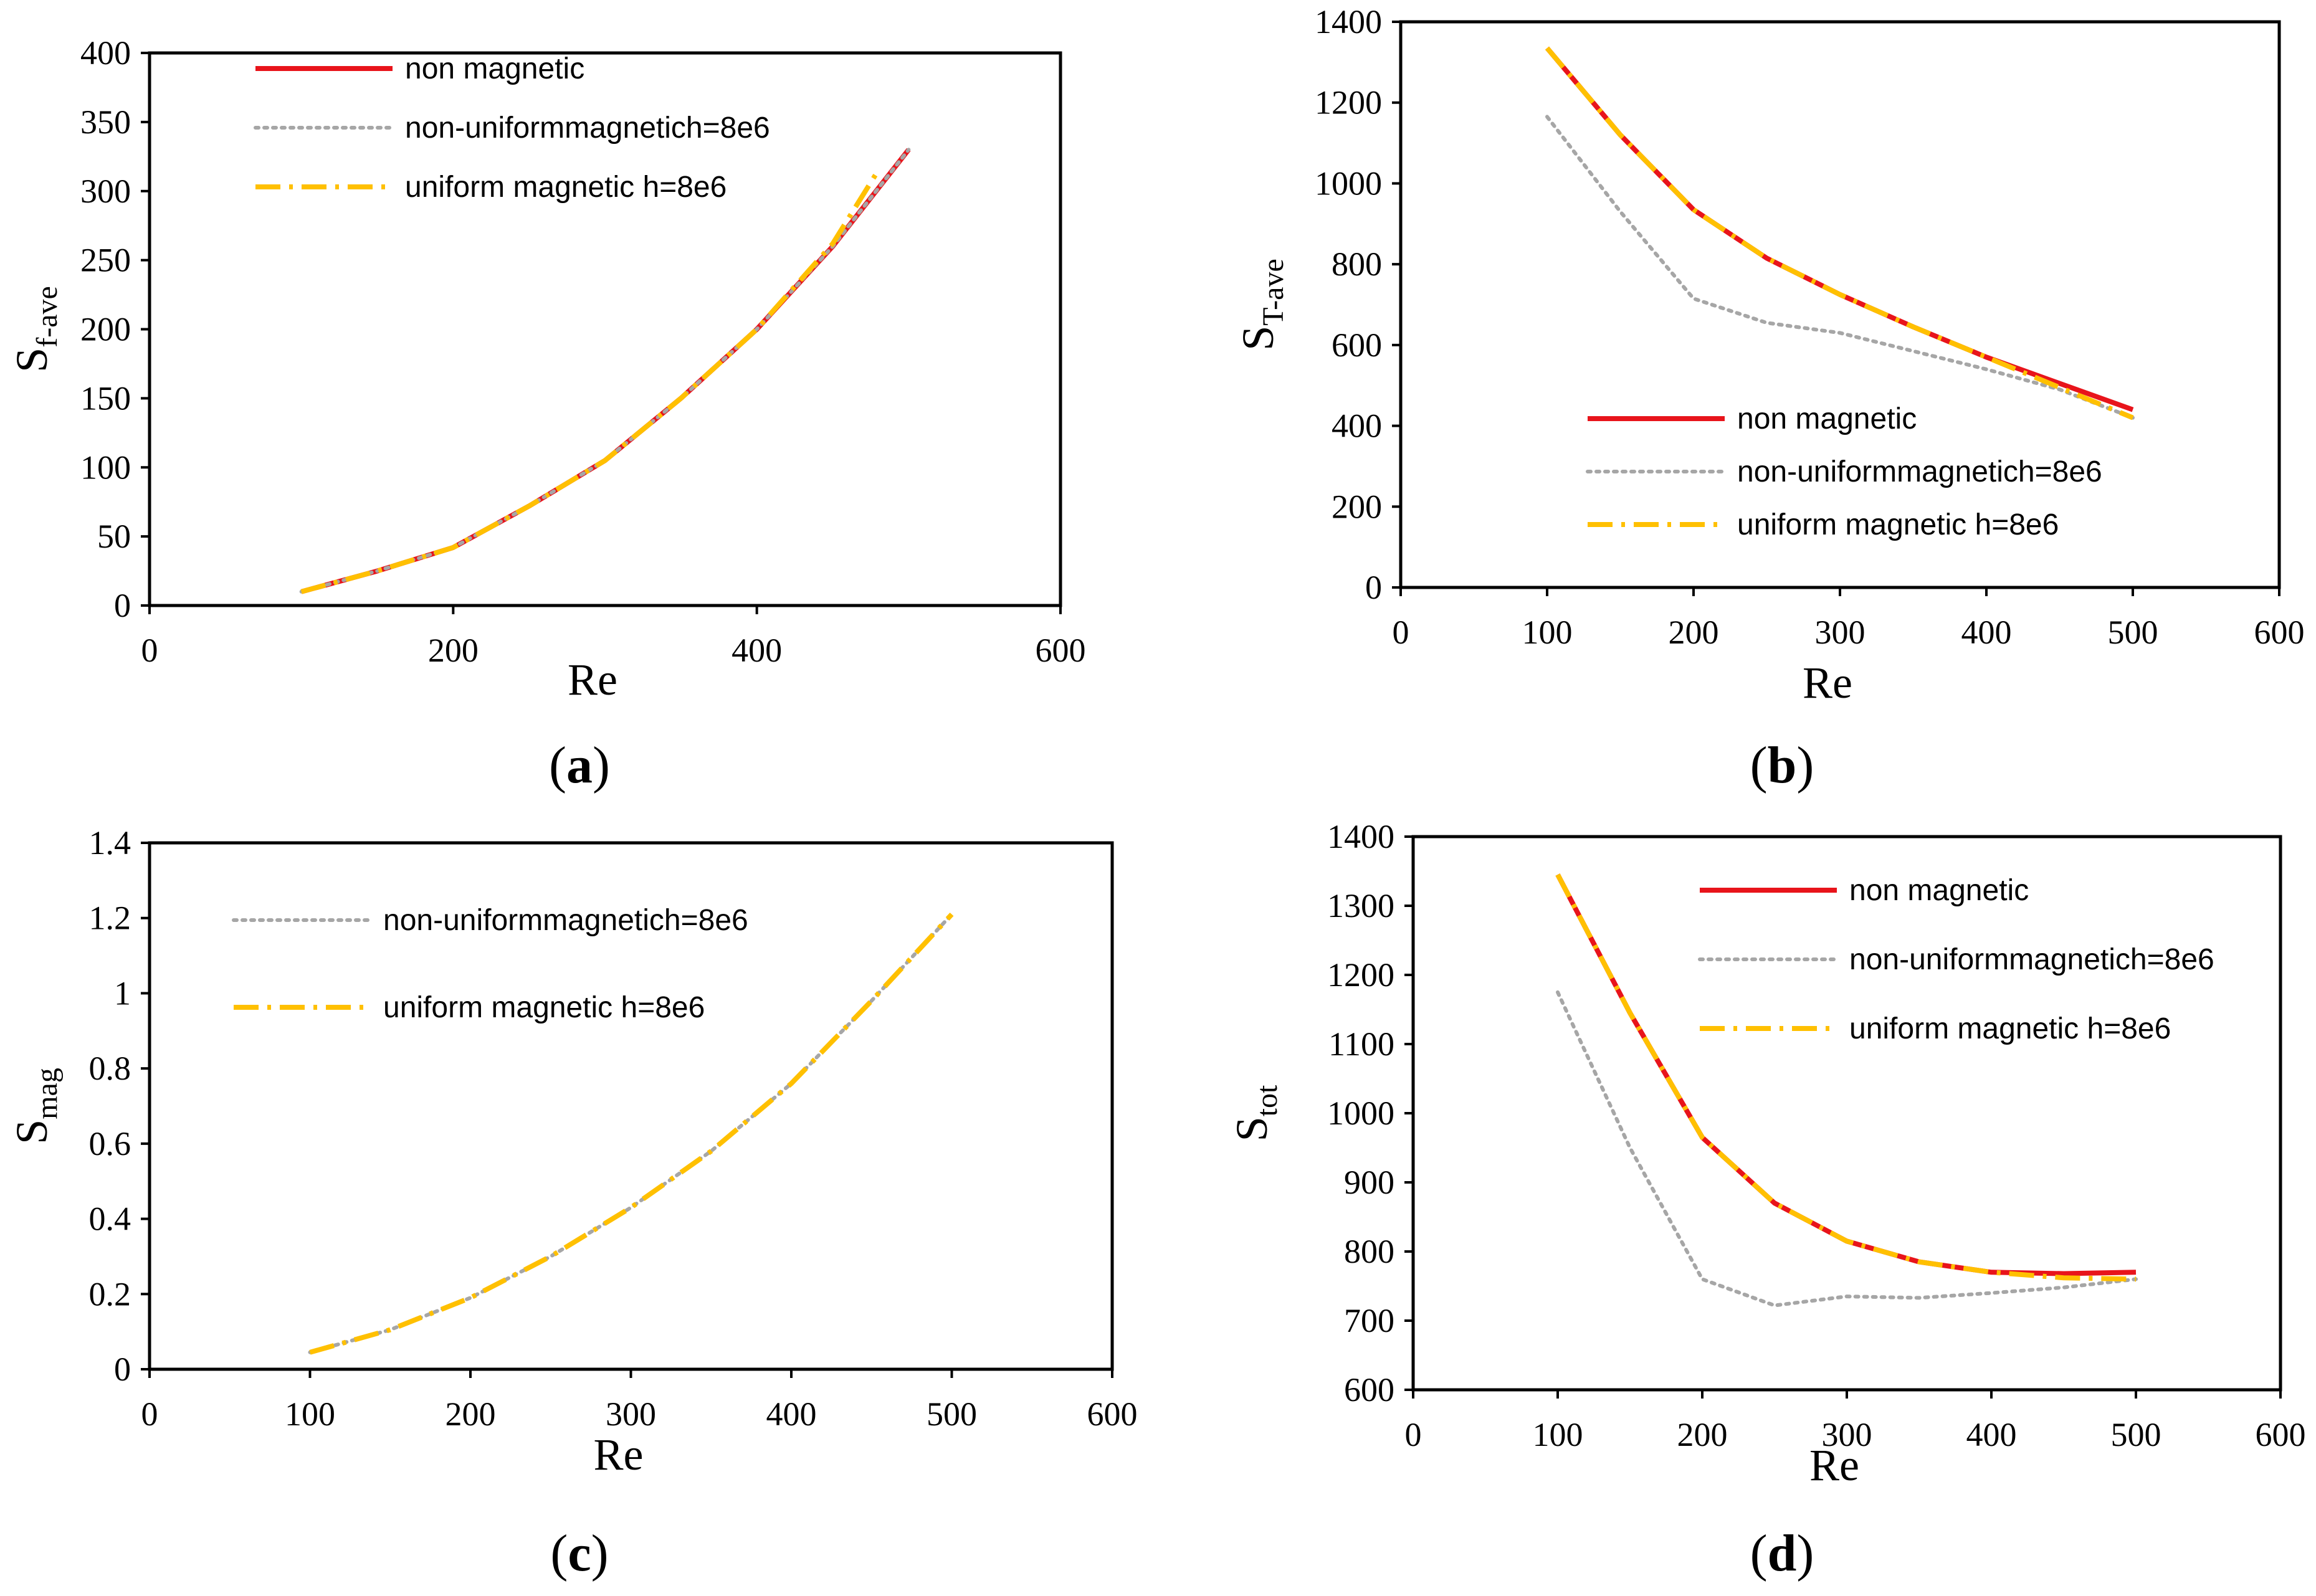  What do you see at coordinates (1369, 1183) in the screenshot?
I see `y-tick-label: 900` at bounding box center [1369, 1183].